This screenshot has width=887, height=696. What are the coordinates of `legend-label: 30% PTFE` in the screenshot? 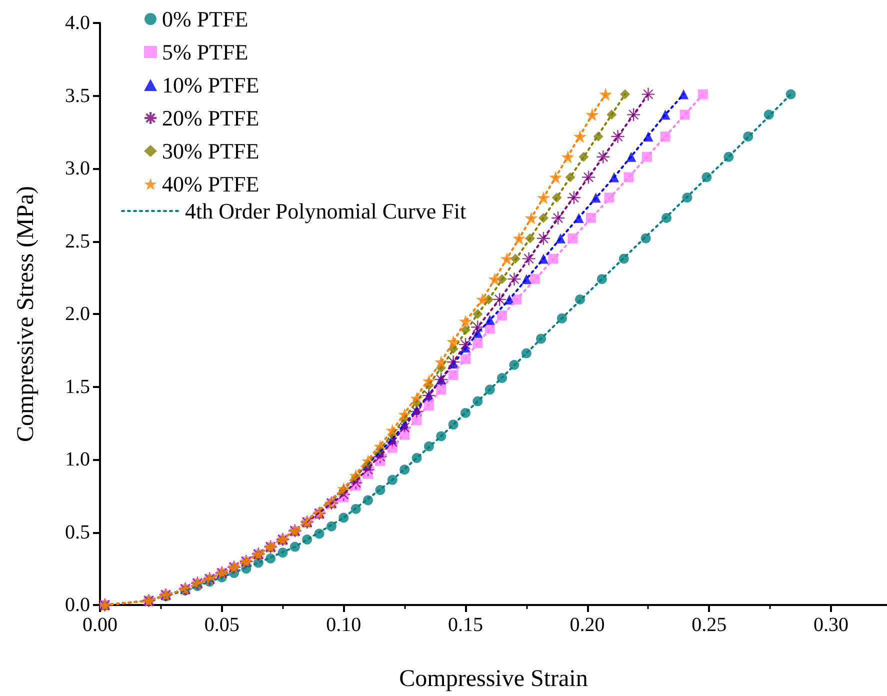 It's located at (211, 151).